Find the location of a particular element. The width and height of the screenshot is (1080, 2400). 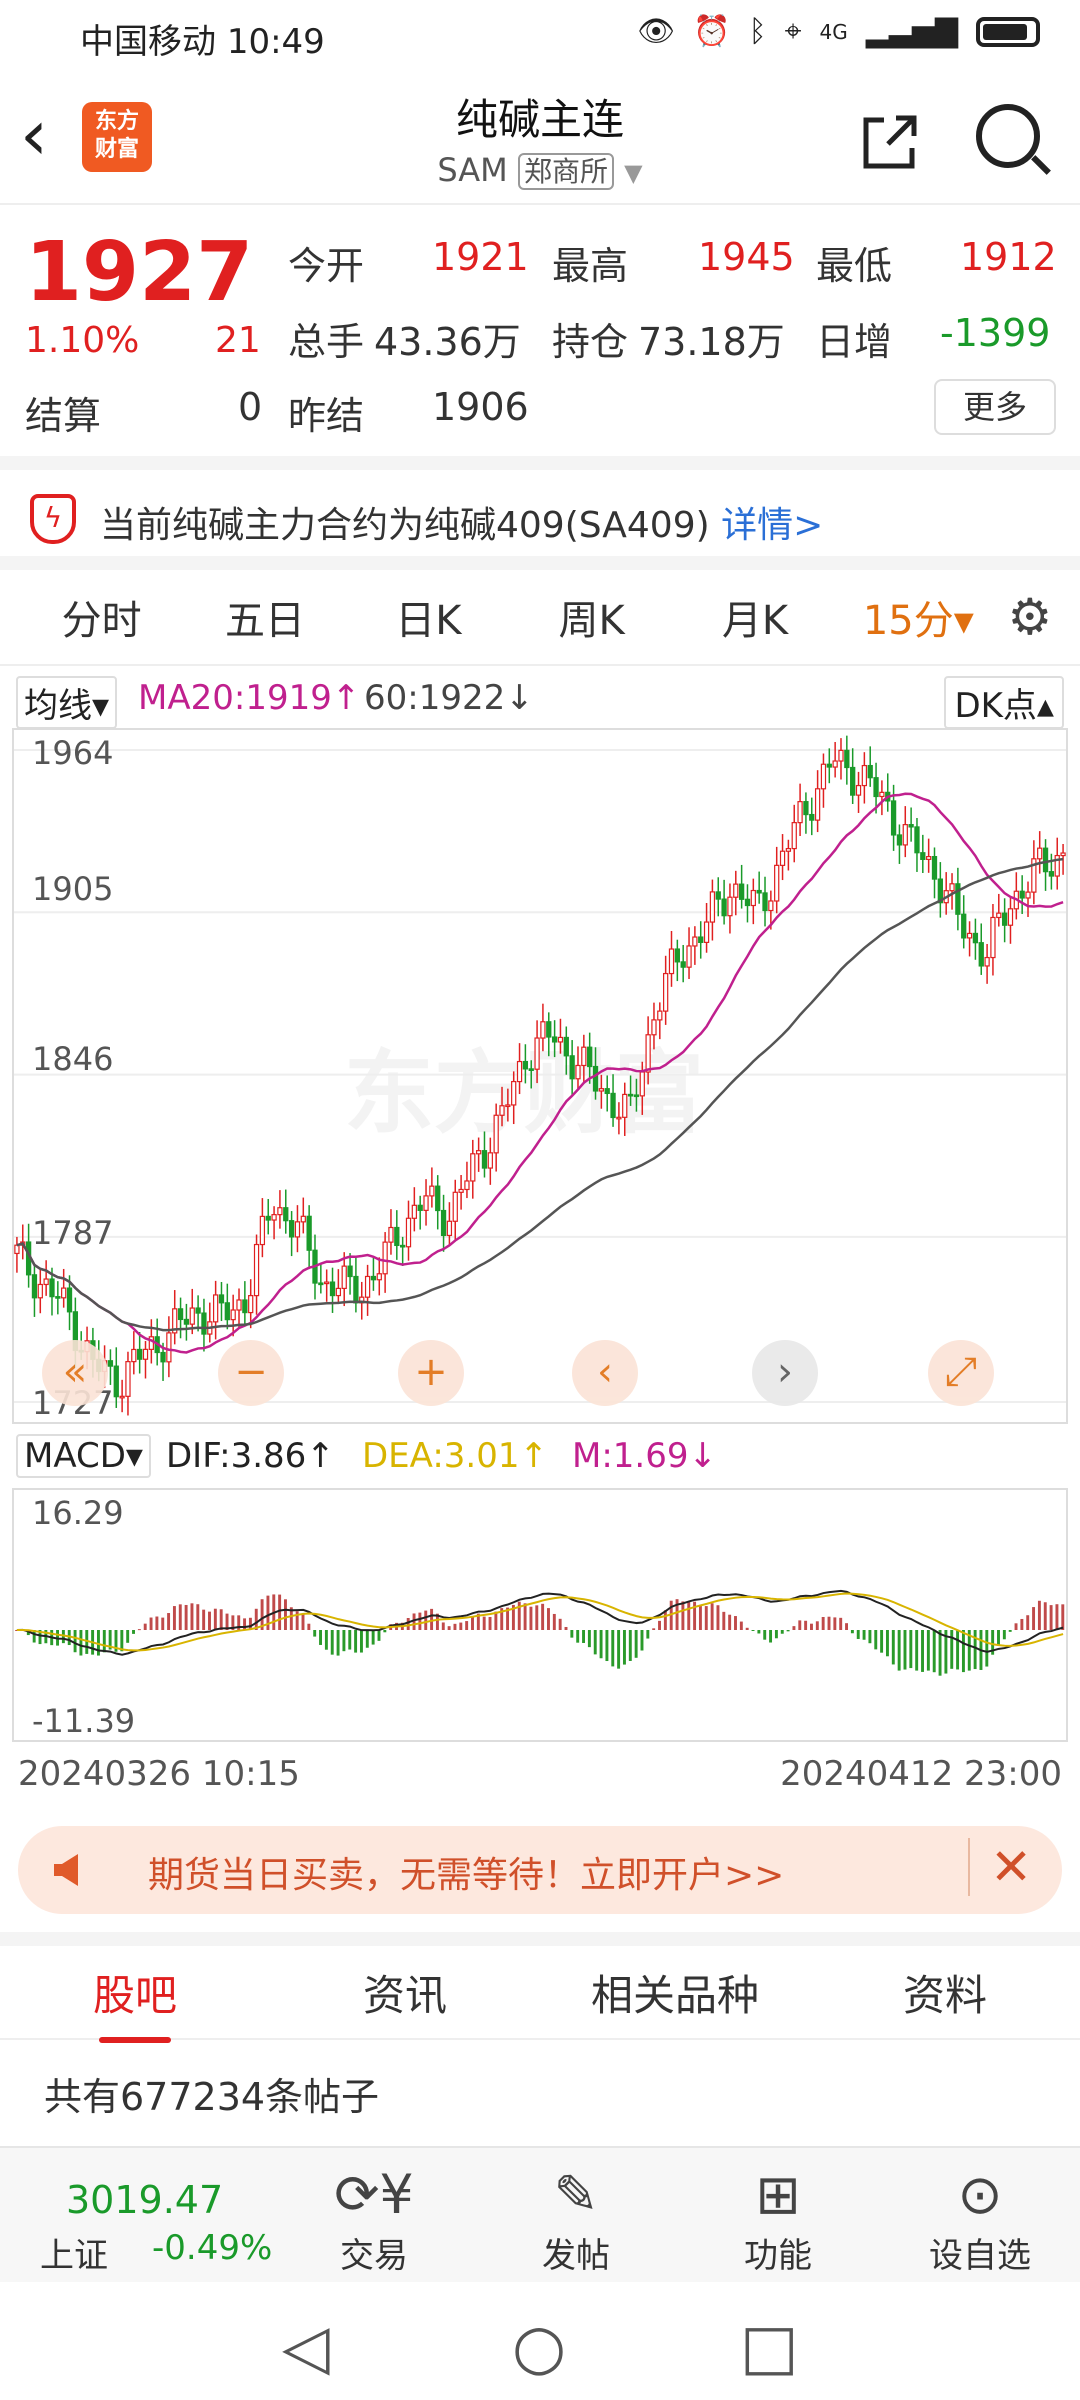

tab-15min: 15分▾ is located at coordinates (918, 621).